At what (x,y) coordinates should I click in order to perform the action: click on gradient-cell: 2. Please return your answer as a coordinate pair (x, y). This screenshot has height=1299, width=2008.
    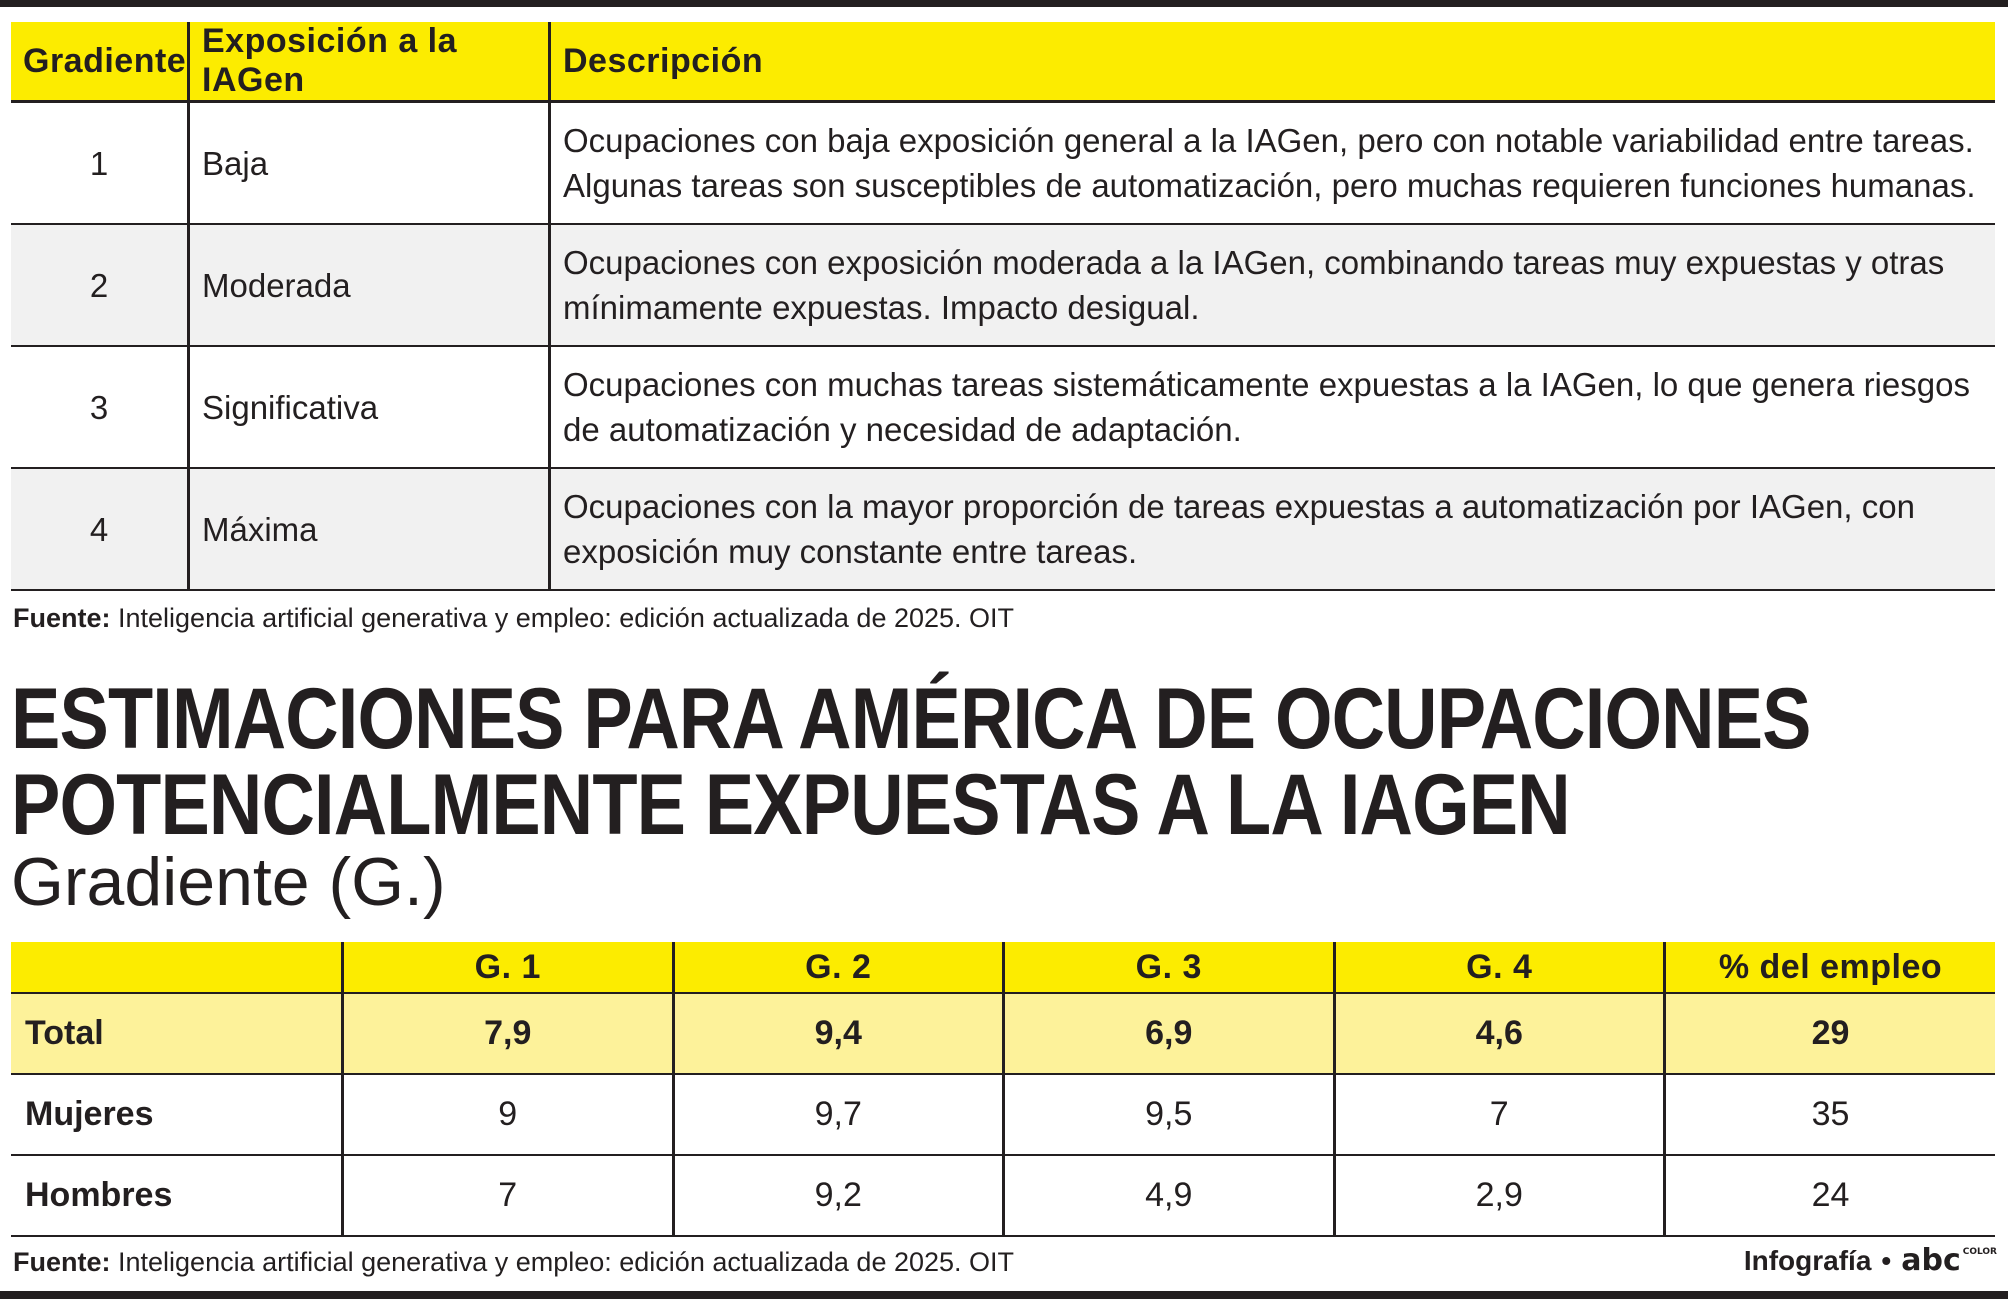
    Looking at the image, I should click on (100, 285).